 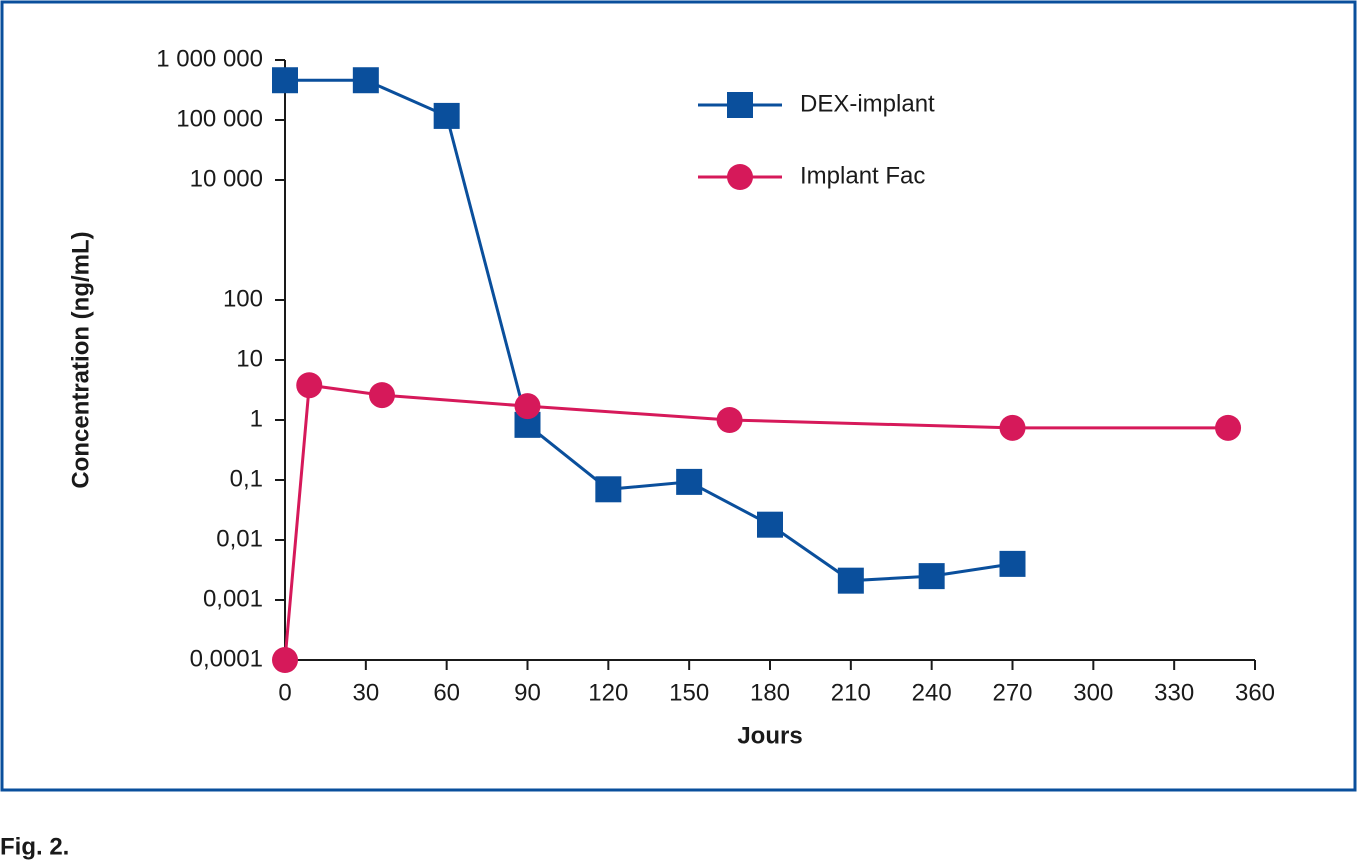 I want to click on x-tick-label: 240, so click(x=932, y=692).